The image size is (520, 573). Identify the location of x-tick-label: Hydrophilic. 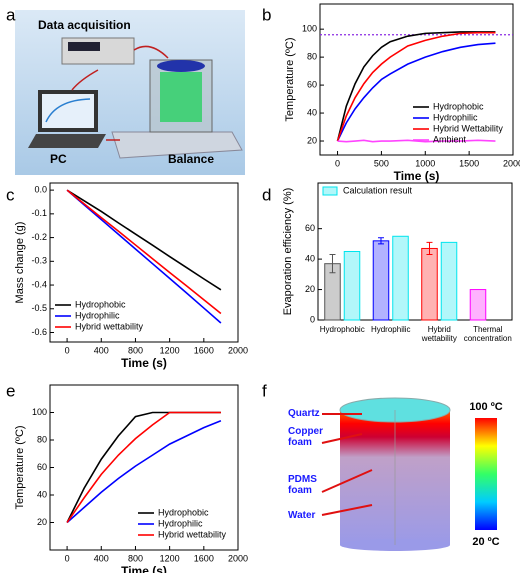
(390, 329).